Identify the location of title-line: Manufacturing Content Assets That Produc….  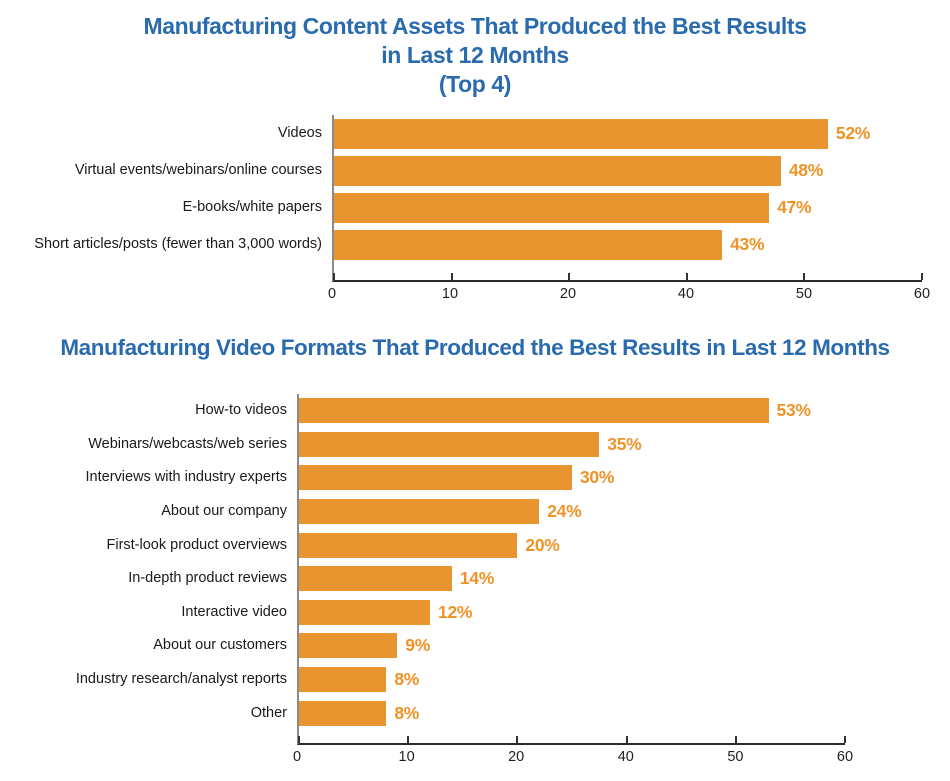
(475, 26).